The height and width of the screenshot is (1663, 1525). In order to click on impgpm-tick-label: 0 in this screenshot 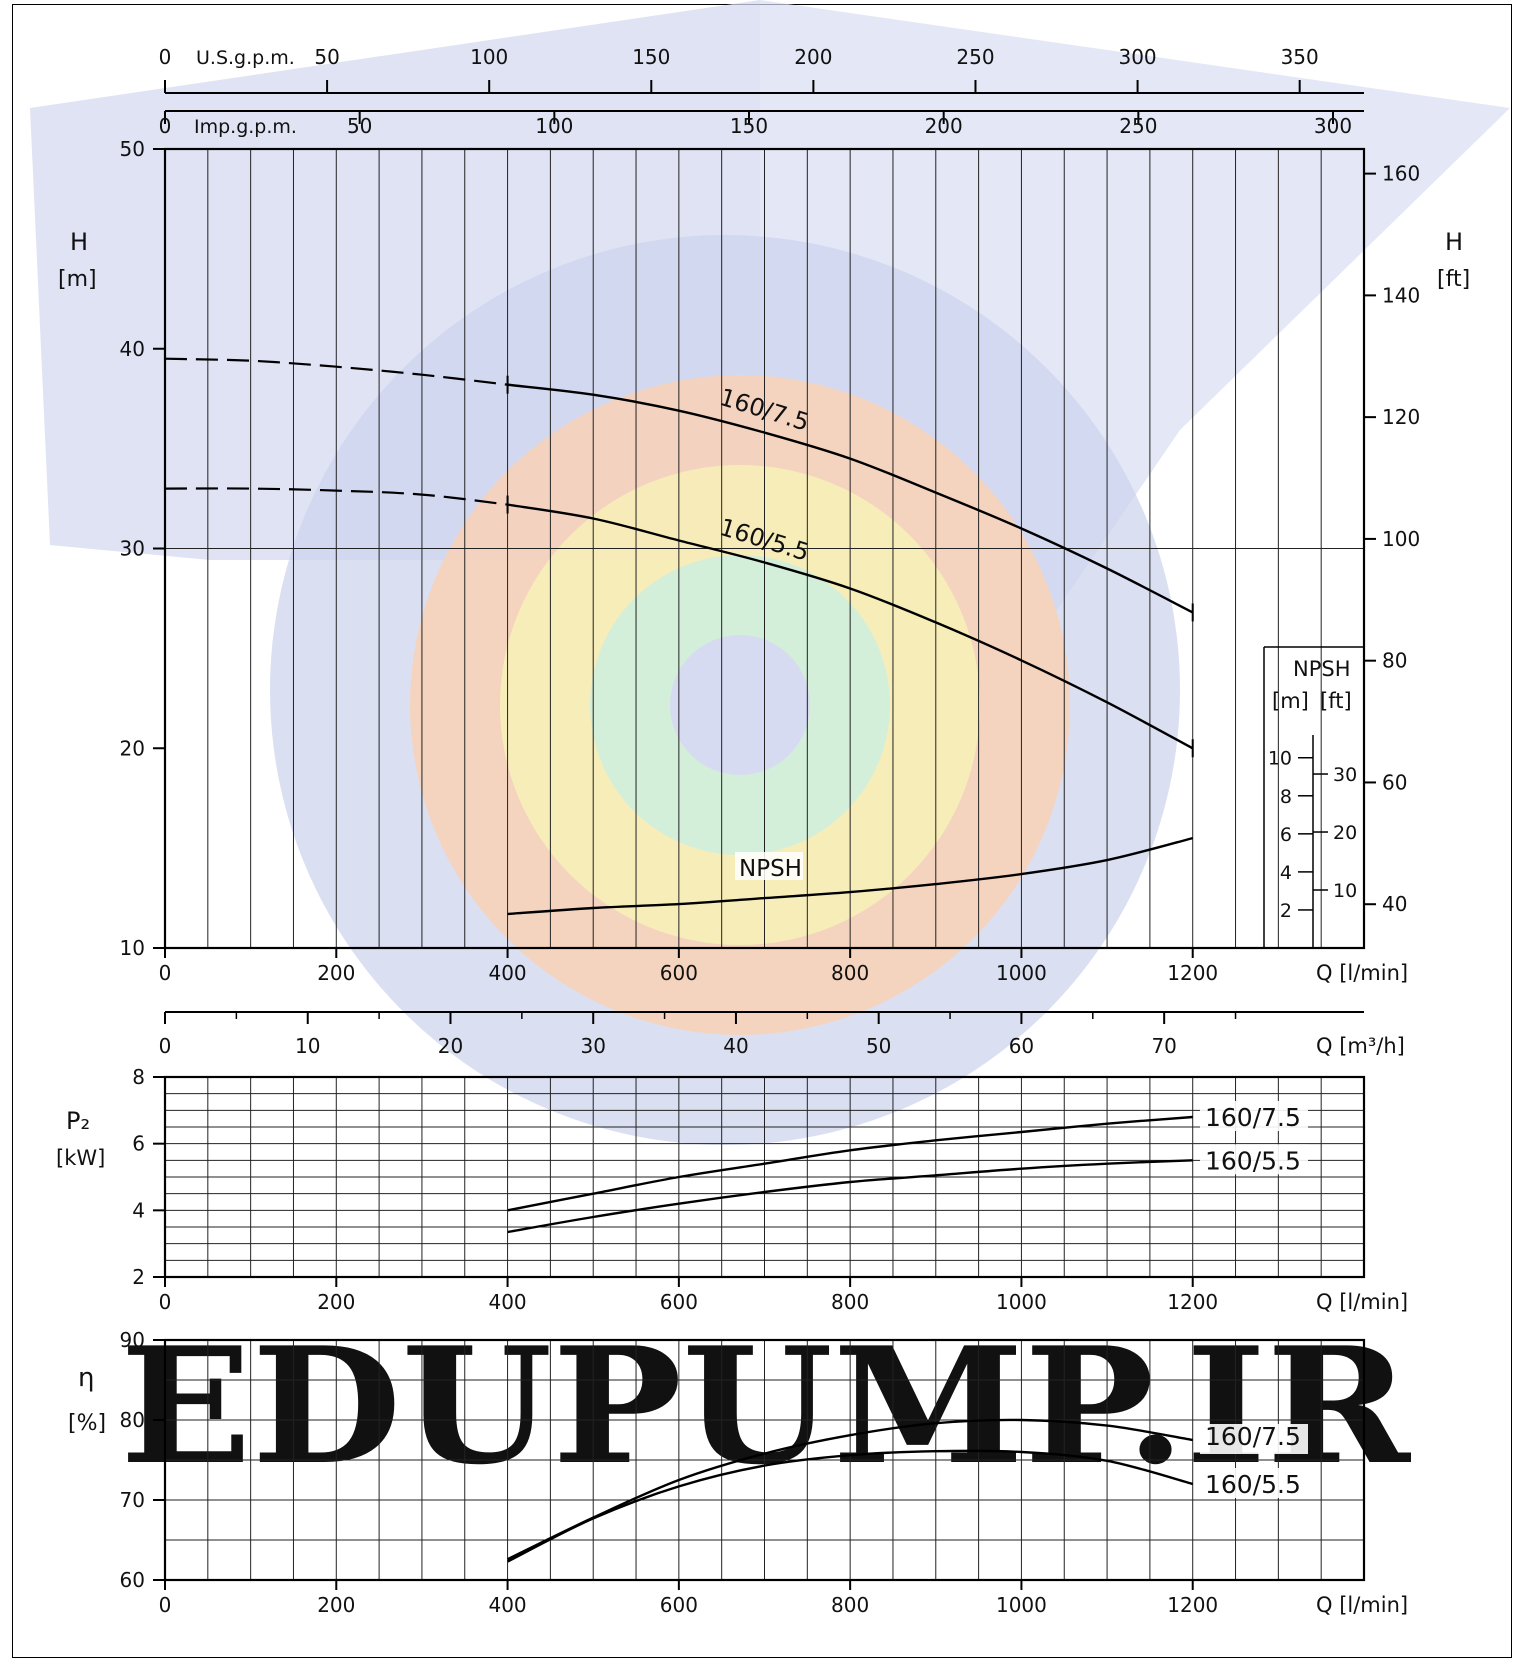, I will do `click(165, 126)`.